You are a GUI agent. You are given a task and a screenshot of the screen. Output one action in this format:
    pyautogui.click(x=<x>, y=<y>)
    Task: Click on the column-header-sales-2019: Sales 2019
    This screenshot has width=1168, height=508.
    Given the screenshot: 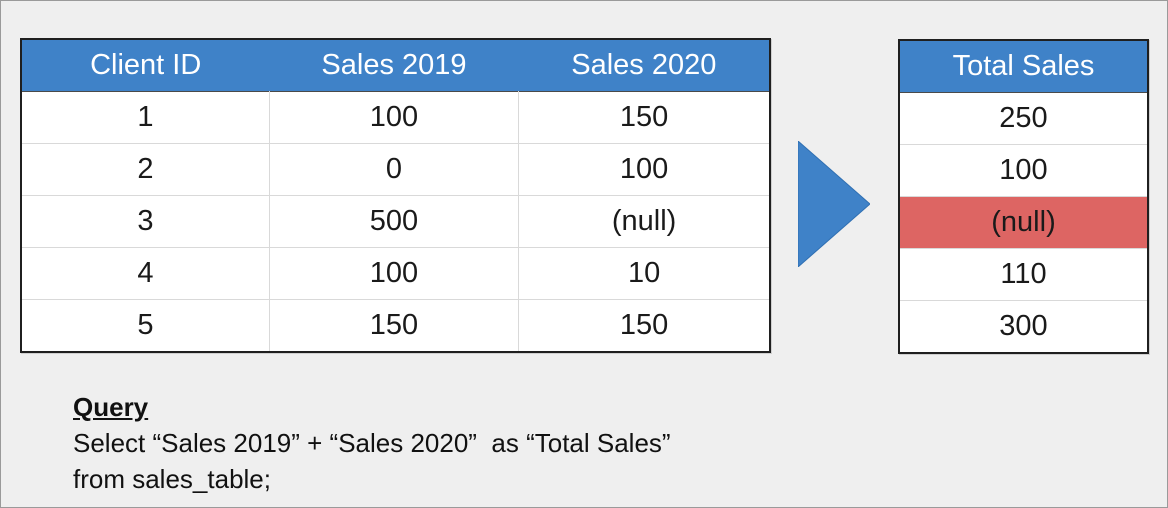 What is the action you would take?
    pyautogui.click(x=394, y=65)
    